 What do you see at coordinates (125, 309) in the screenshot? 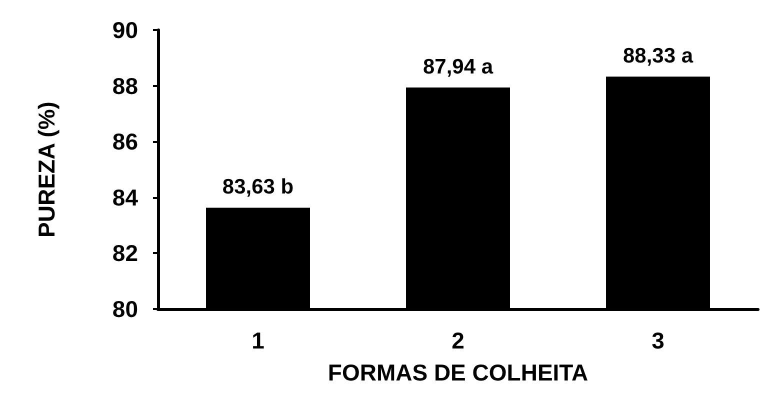
I see `y-tick-label: 80` at bounding box center [125, 309].